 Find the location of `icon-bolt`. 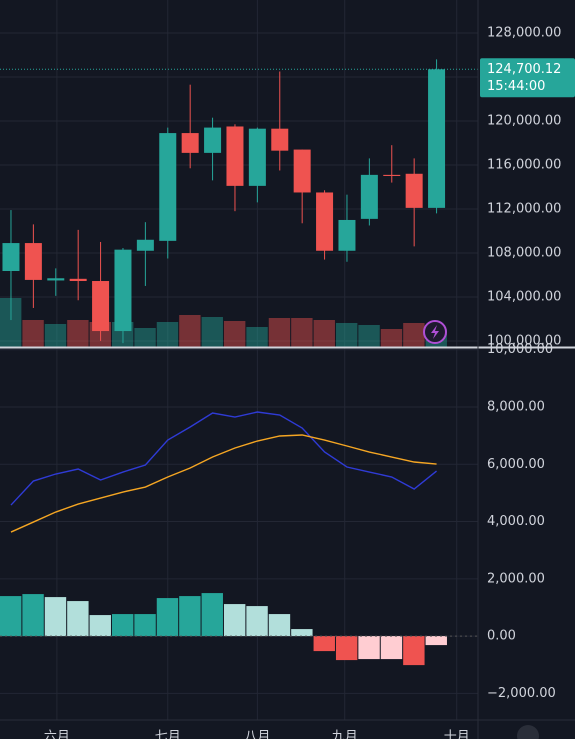

icon-bolt is located at coordinates (435, 332).